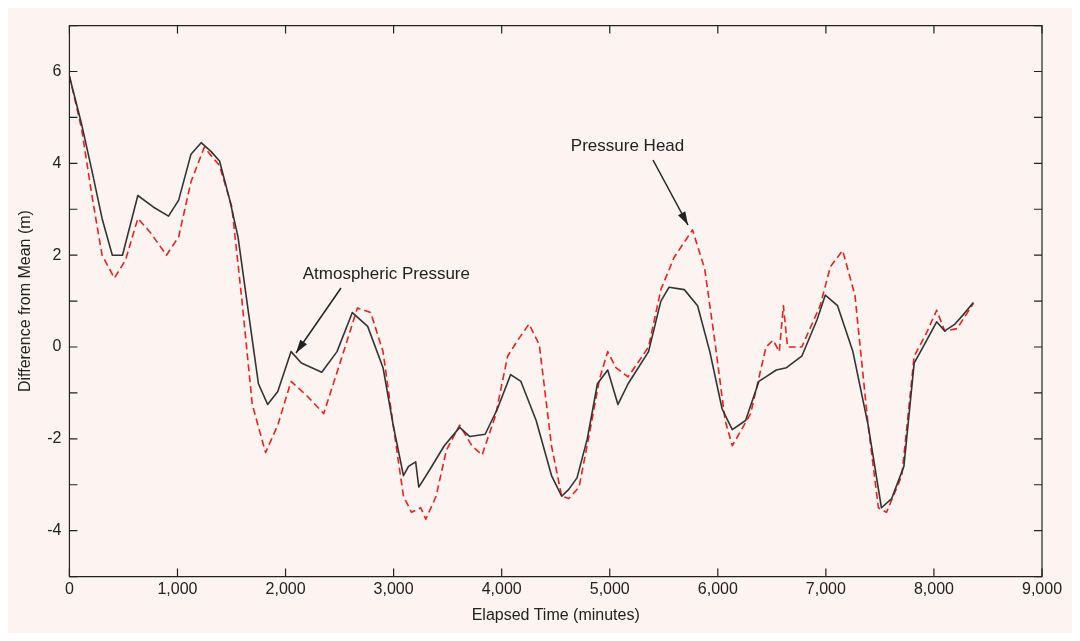 The image size is (1080, 641). What do you see at coordinates (1042, 588) in the screenshot?
I see `x-tick-label: 9,000` at bounding box center [1042, 588].